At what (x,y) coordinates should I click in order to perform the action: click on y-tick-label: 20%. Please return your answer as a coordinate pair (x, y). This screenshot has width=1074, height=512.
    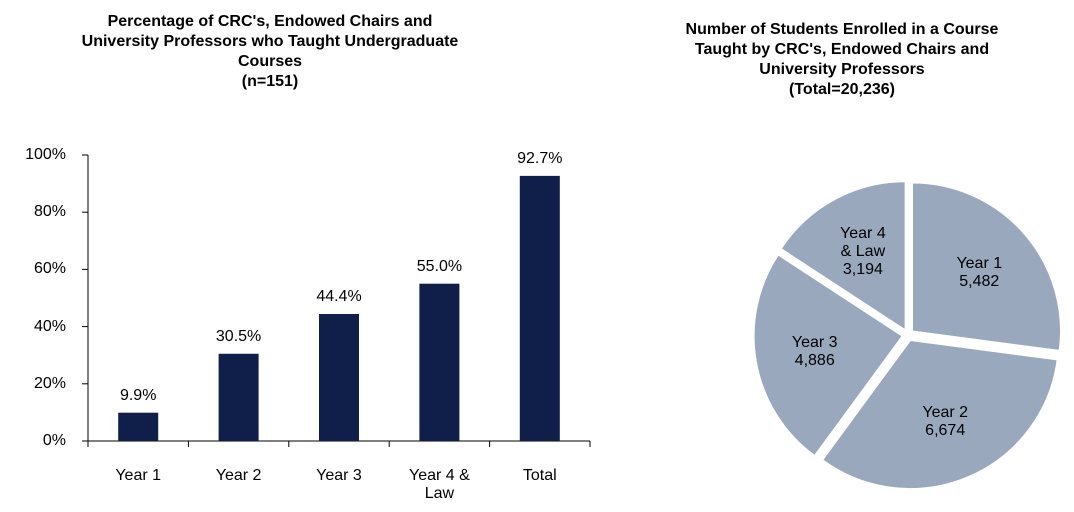
    Looking at the image, I should click on (49, 383).